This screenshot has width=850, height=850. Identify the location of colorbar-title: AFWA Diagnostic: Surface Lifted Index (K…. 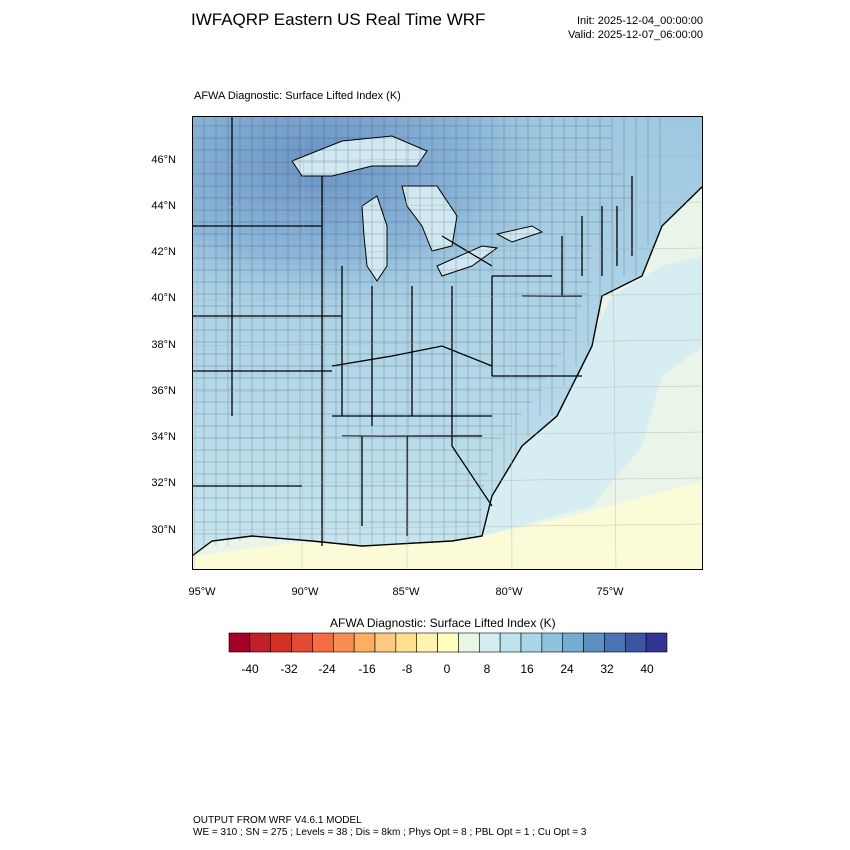
(443, 623).